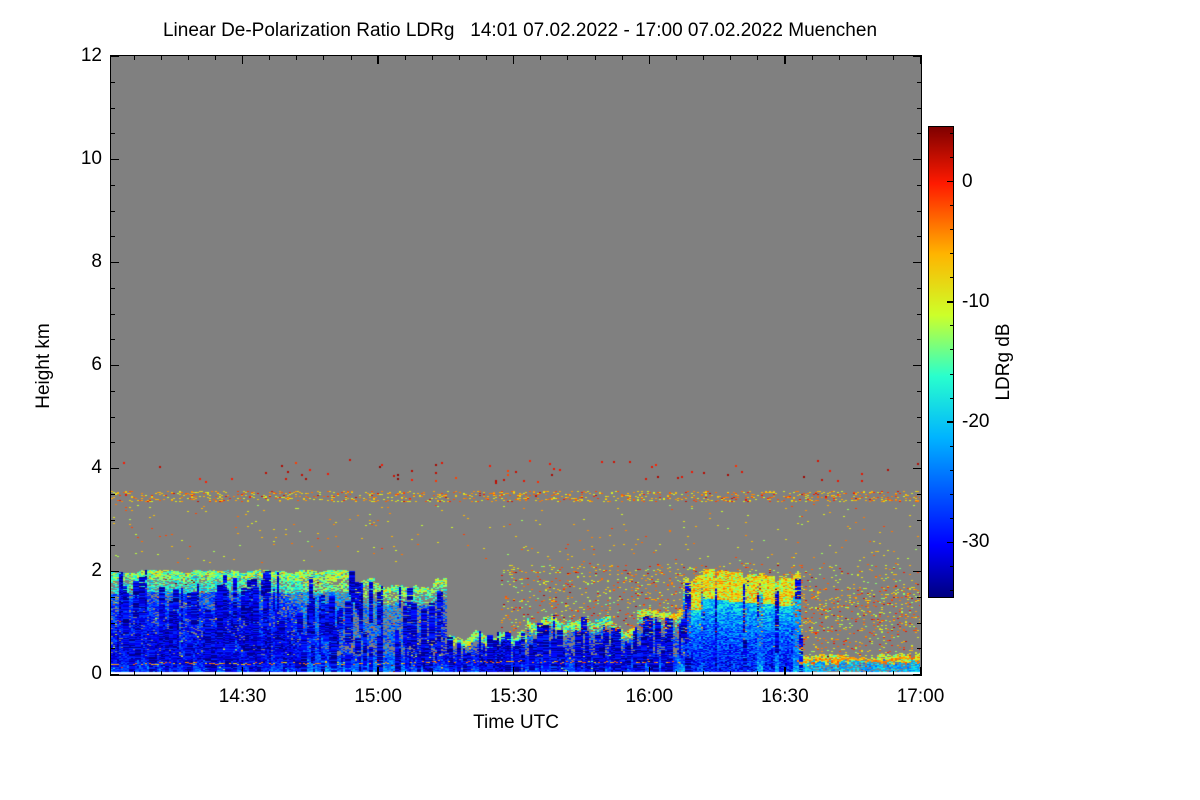 The height and width of the screenshot is (800, 1200). I want to click on y-axis-tick-label: 4, so click(96, 467).